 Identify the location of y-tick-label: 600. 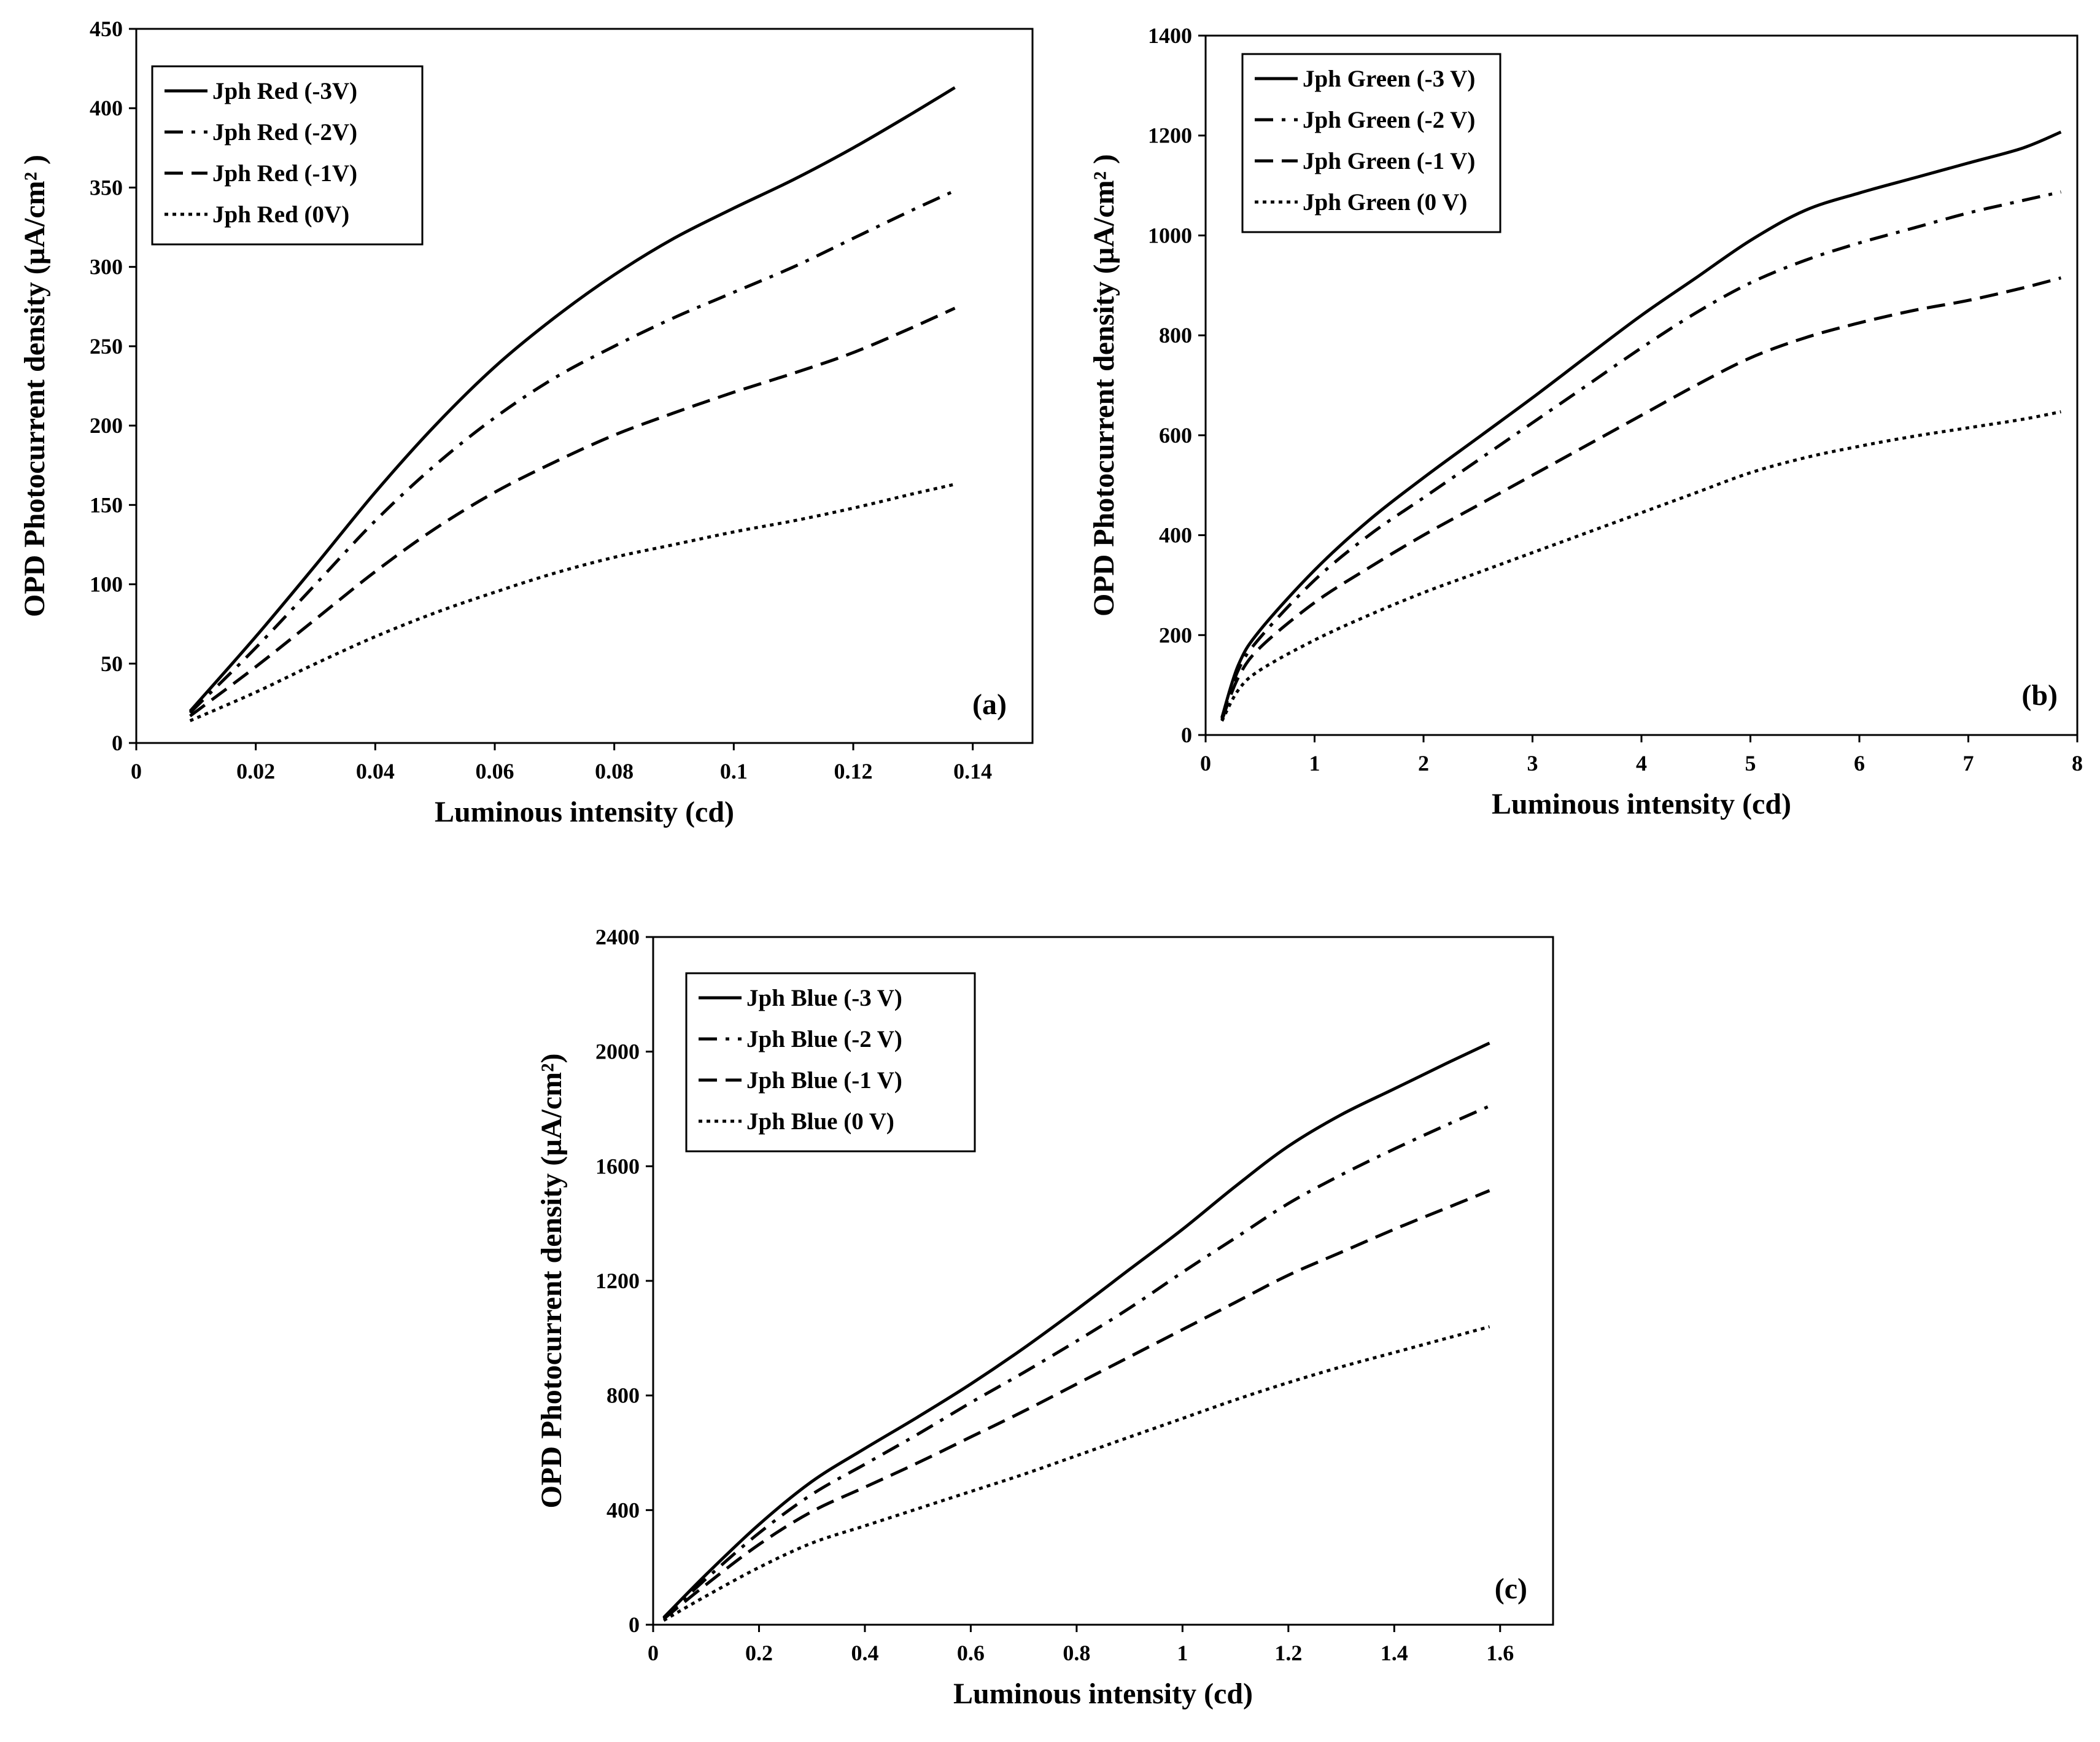
(1175, 435).